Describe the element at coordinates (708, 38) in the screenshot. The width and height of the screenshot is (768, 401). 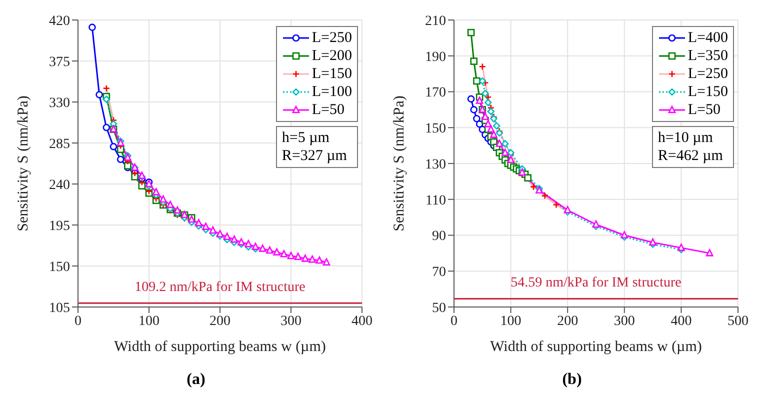
I see `legend-label: L=400` at that location.